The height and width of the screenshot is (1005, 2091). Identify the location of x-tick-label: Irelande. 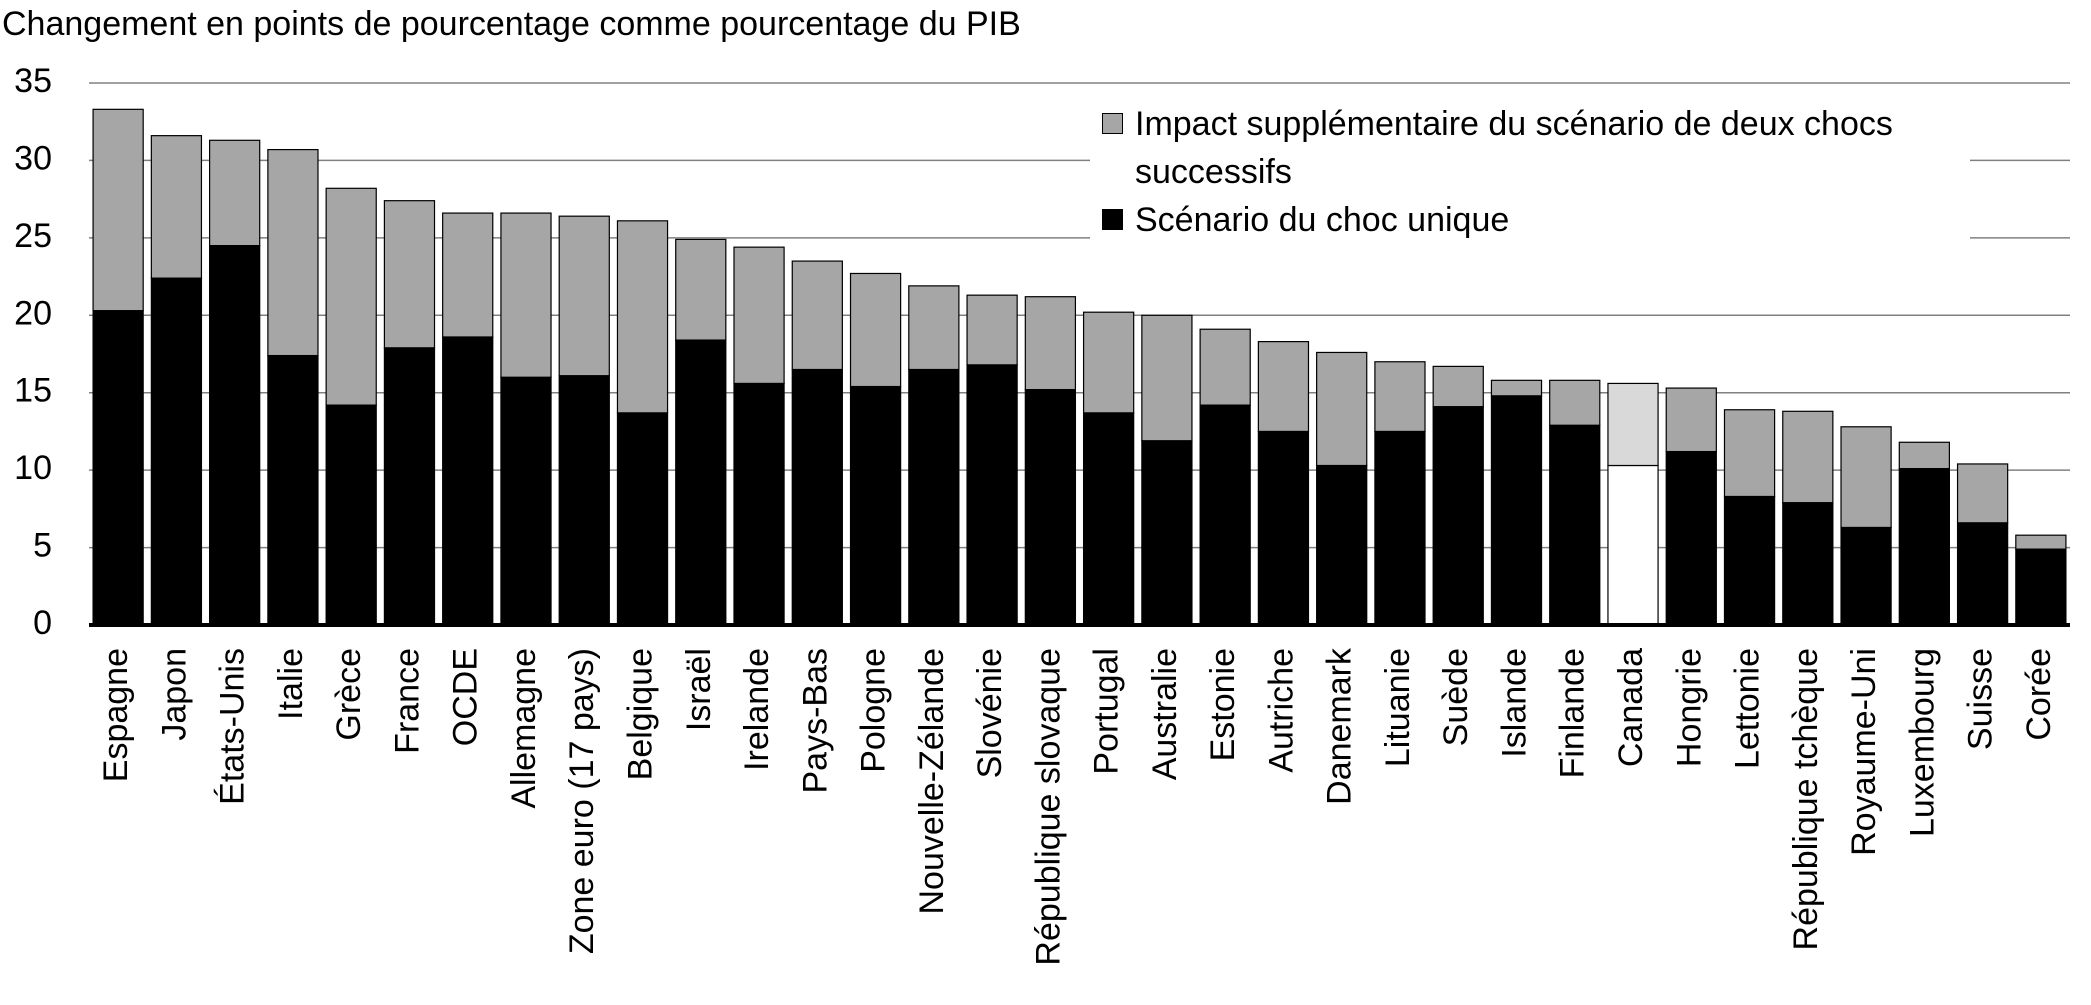
(757, 709).